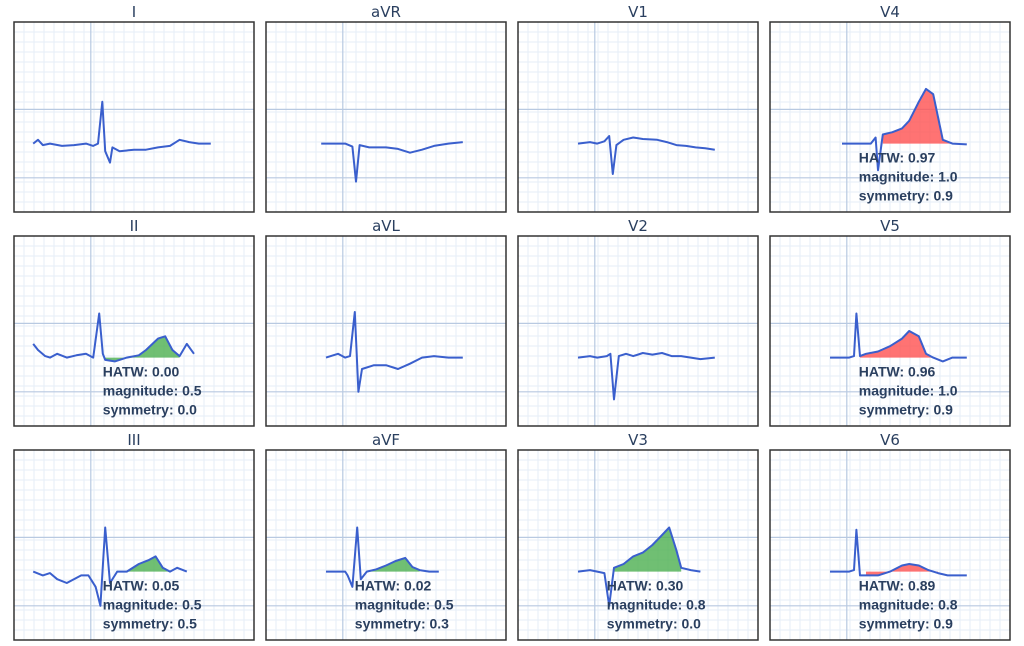  Describe the element at coordinates (897, 372) in the screenshot. I see `hatw-label: HATW: 0.96` at that location.